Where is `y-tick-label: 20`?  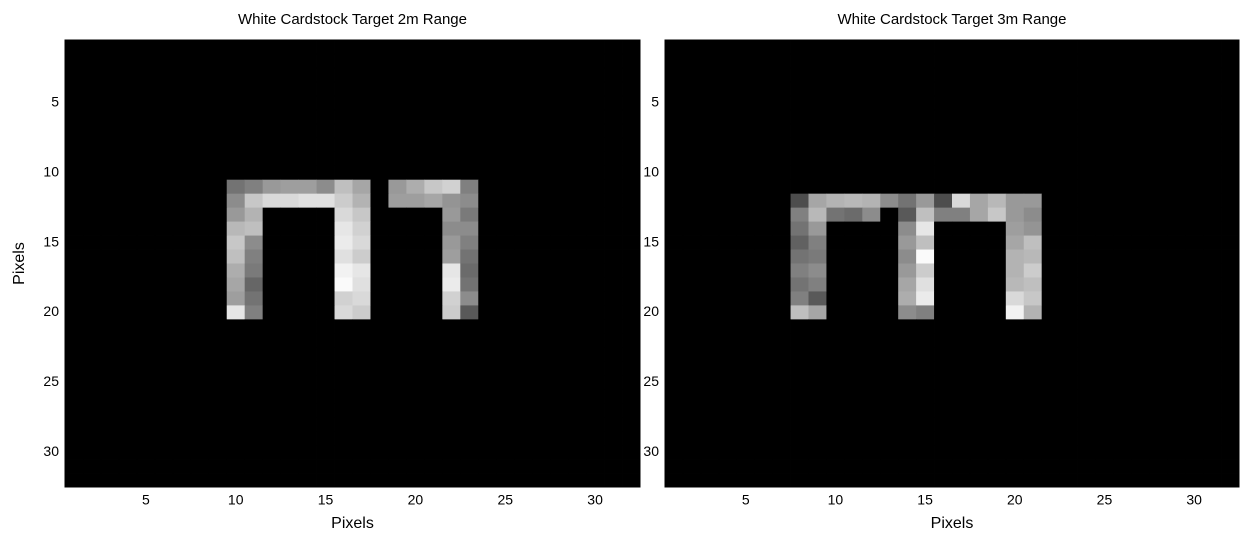 y-tick-label: 20 is located at coordinates (51, 311).